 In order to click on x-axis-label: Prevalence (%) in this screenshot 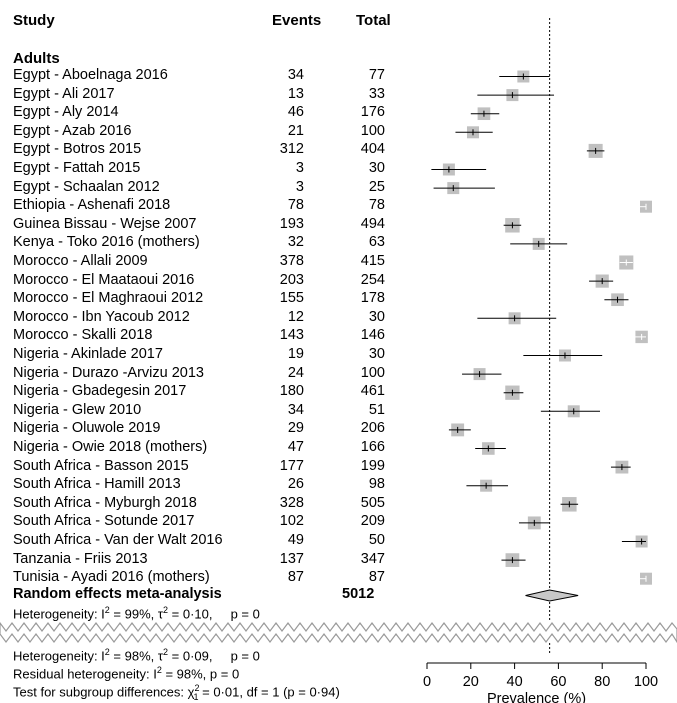, I will do `click(536, 697)`.